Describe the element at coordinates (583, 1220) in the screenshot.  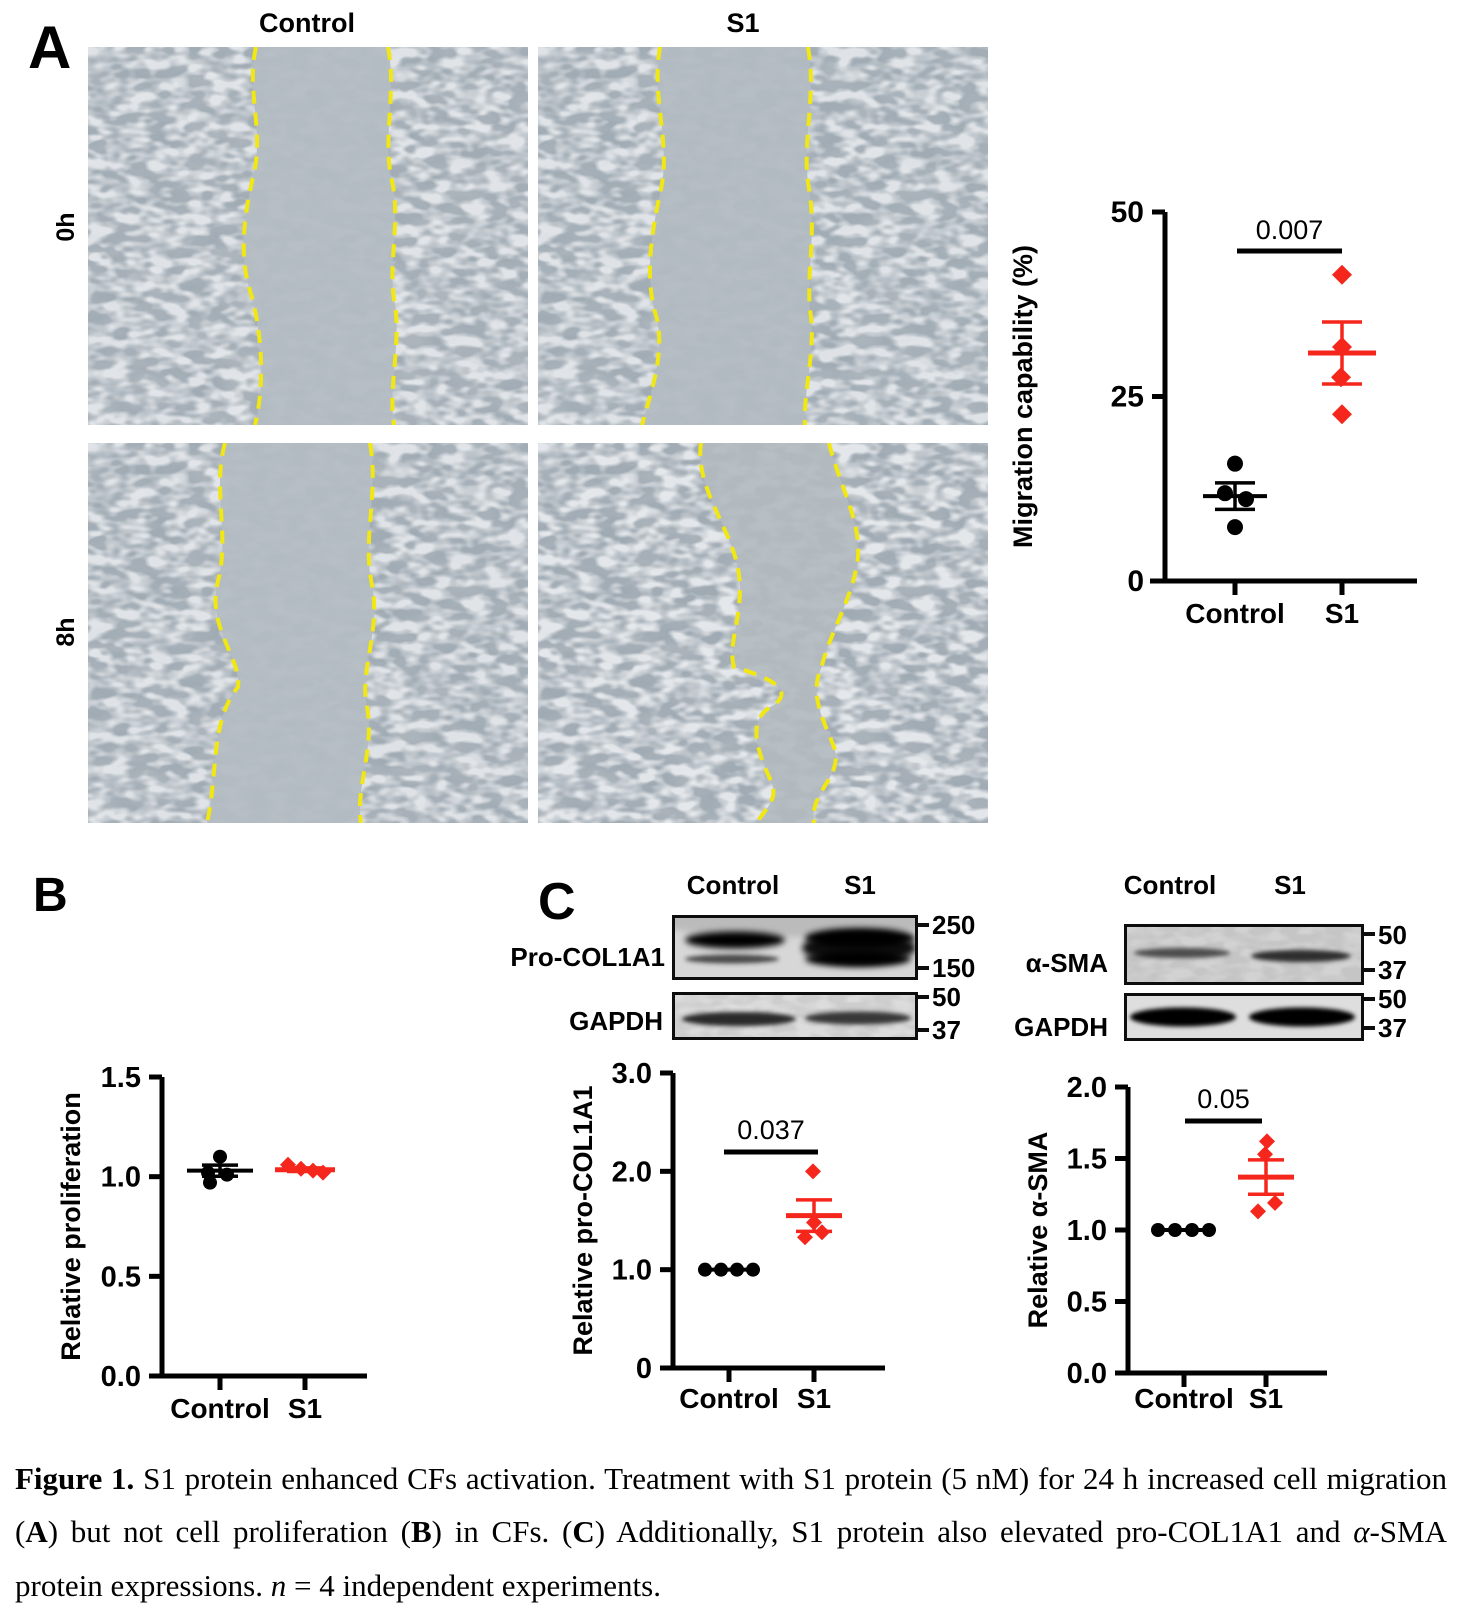
I see `svg-text: Relative pro-COL1A1` at that location.